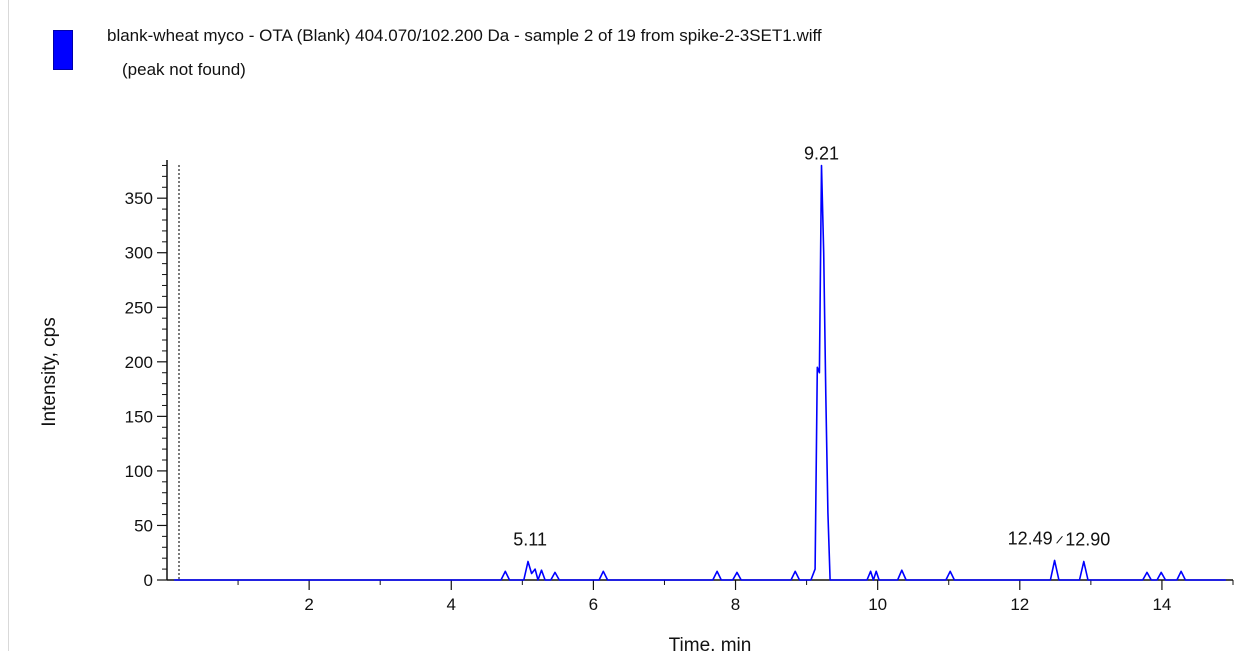 The height and width of the screenshot is (651, 1243). Describe the element at coordinates (63, 50) in the screenshot. I see `legend-swatch` at that location.